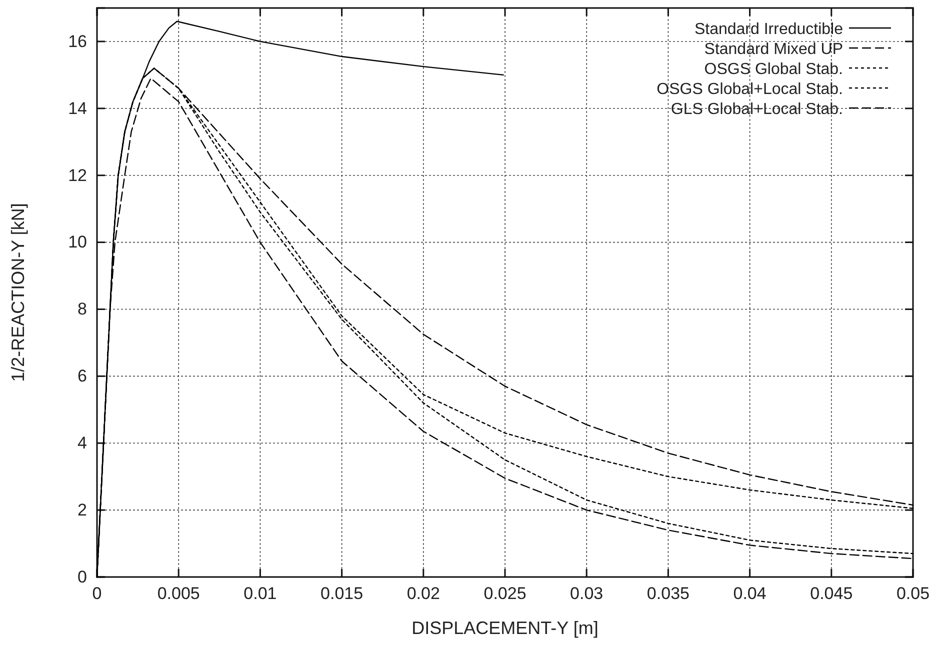  What do you see at coordinates (77, 108) in the screenshot?
I see `y-tick-label: 14` at bounding box center [77, 108].